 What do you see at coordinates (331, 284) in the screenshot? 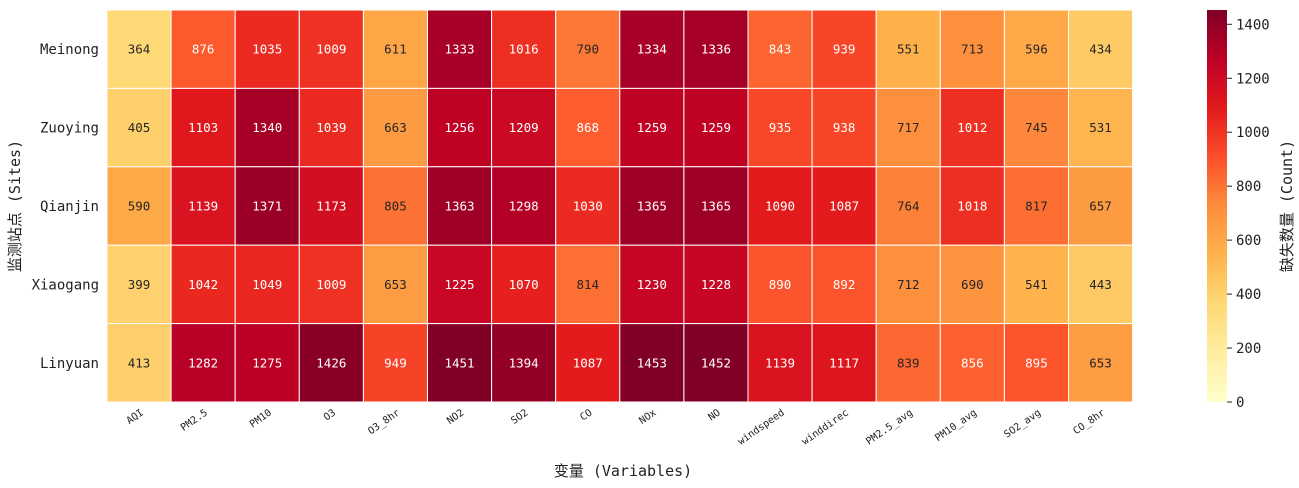
I see `cell-value-label: 1009` at bounding box center [331, 284].